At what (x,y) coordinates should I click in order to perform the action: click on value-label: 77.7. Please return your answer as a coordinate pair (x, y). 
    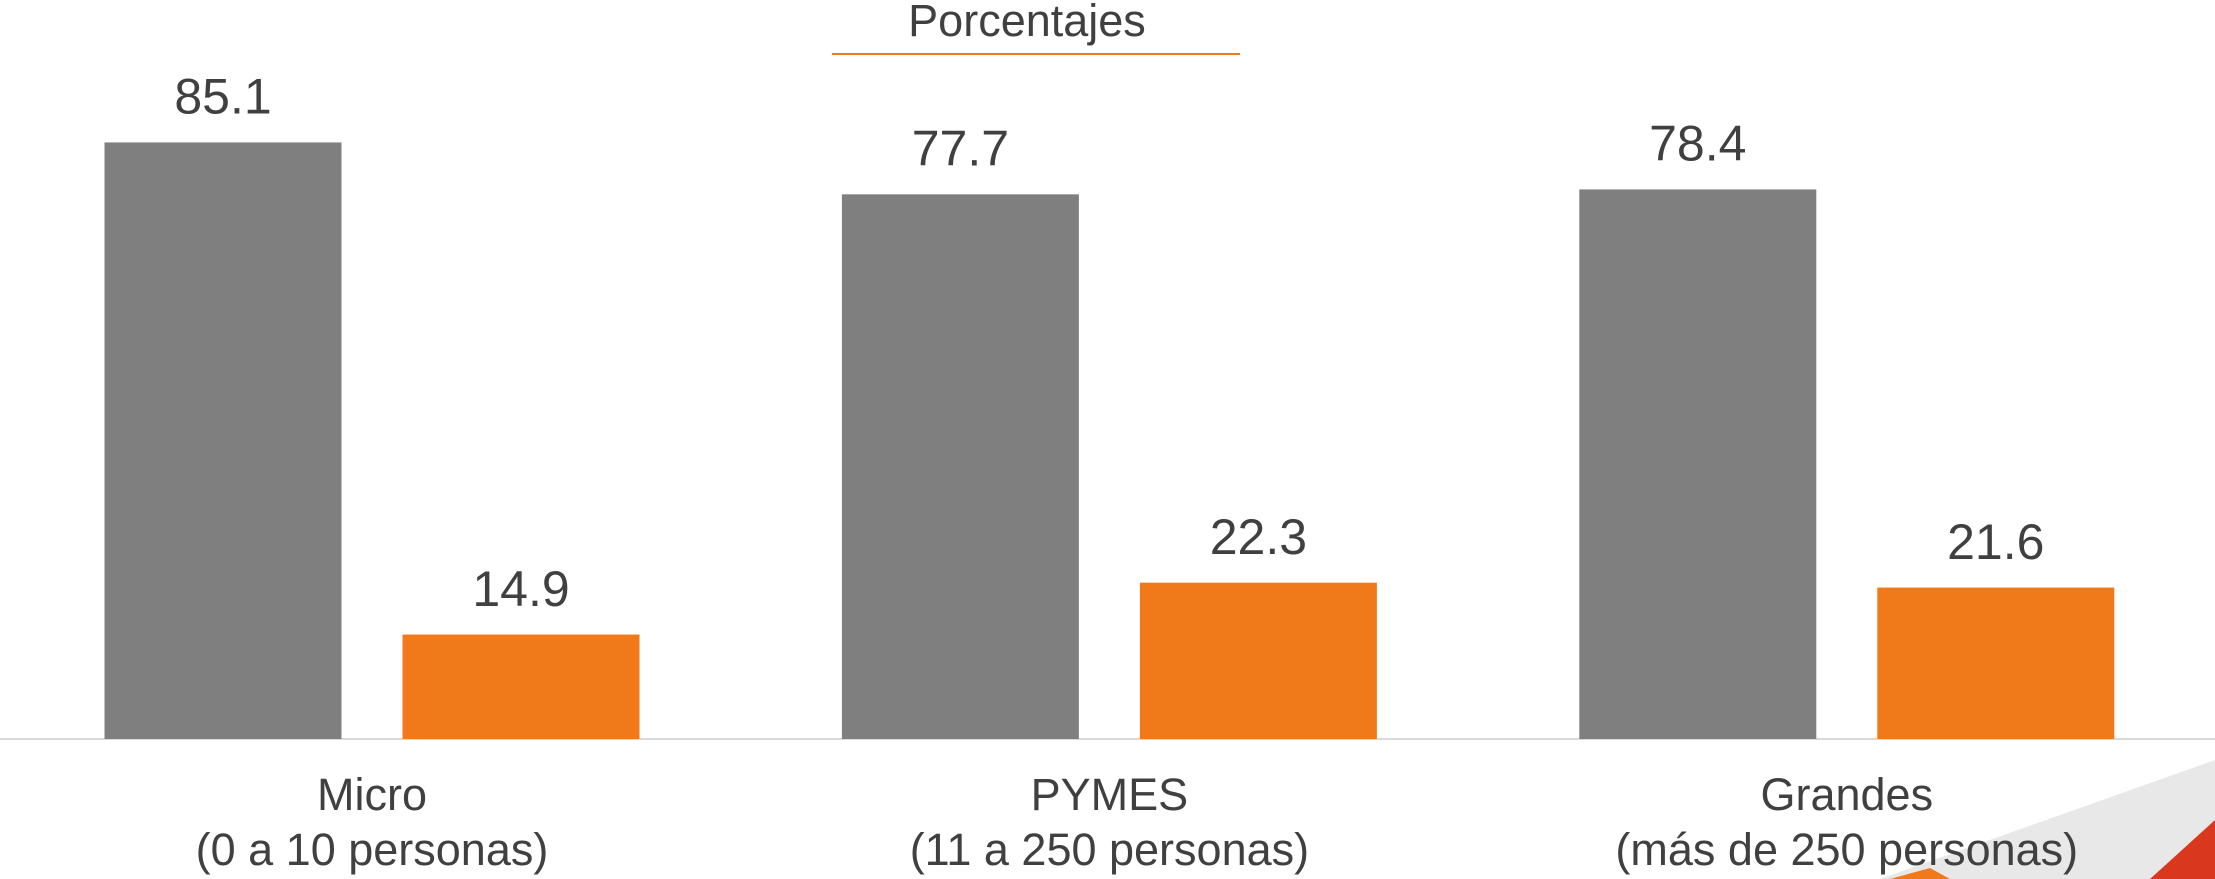
    Looking at the image, I should click on (960, 149).